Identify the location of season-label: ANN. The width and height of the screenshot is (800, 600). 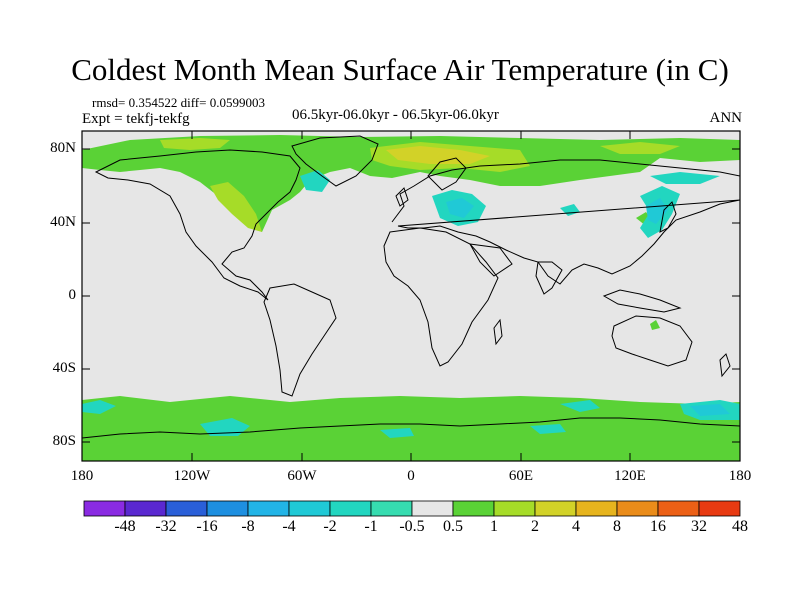
(726, 118).